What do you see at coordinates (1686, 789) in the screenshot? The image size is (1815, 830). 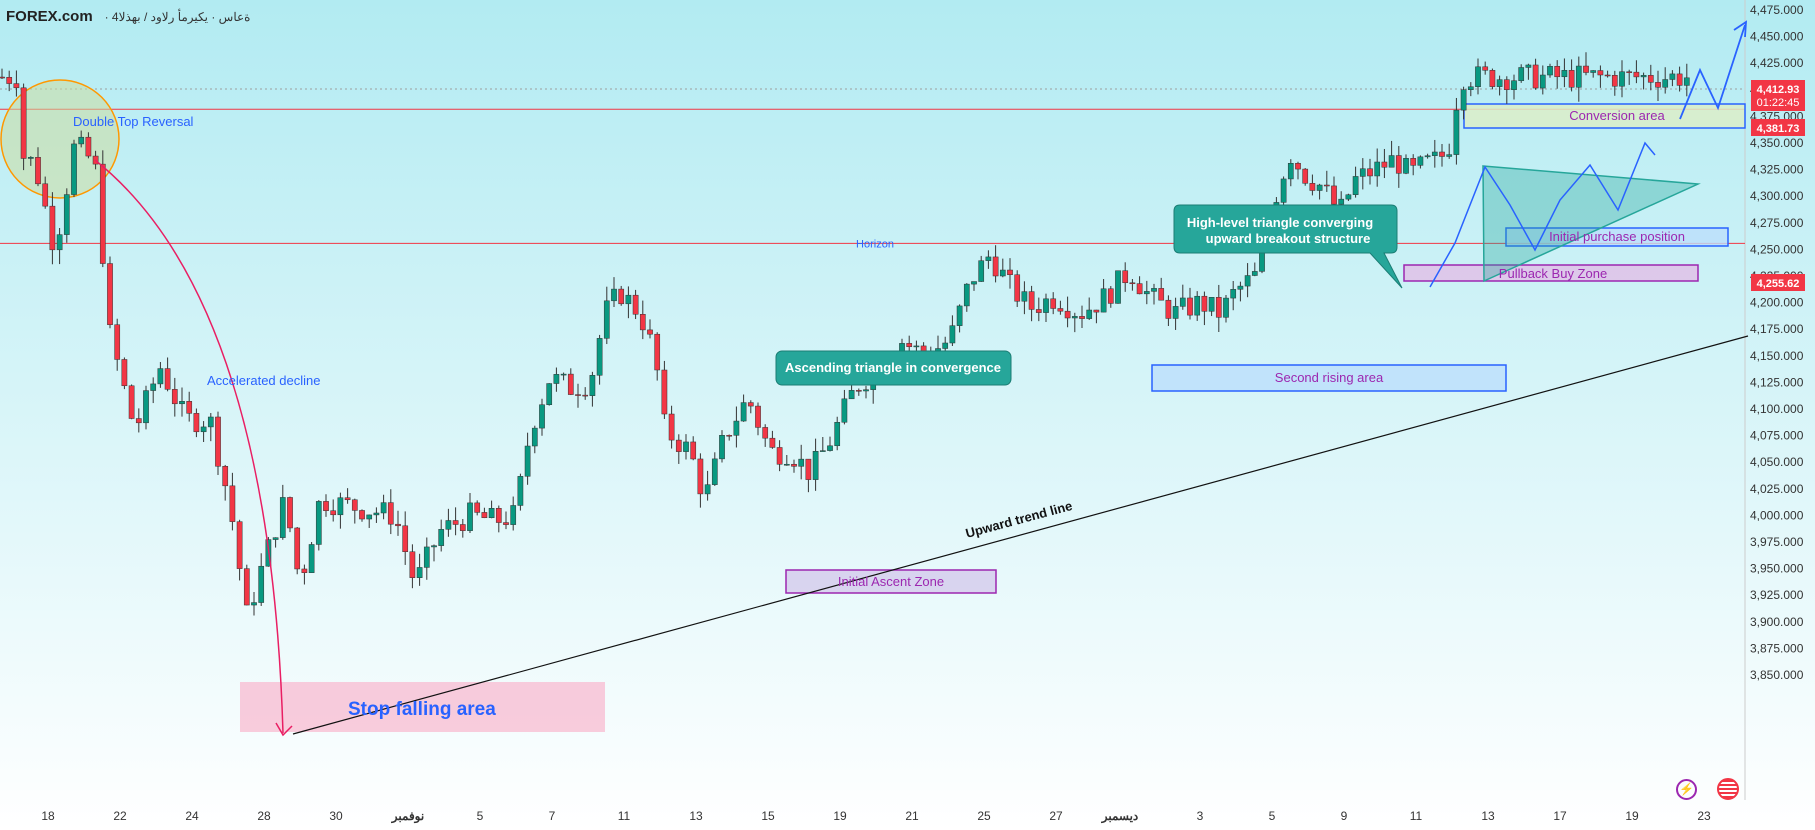 I see `lightning-icon: ⚡` at bounding box center [1686, 789].